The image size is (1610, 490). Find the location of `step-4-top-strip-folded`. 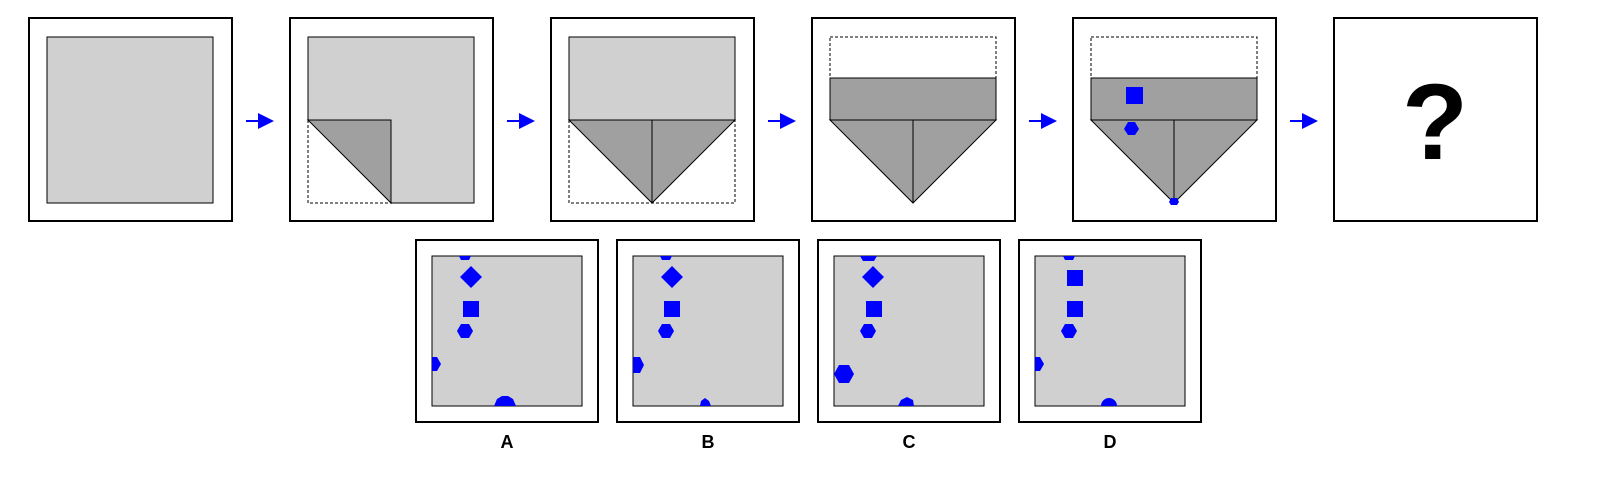

step-4-top-strip-folded is located at coordinates (913, 119).